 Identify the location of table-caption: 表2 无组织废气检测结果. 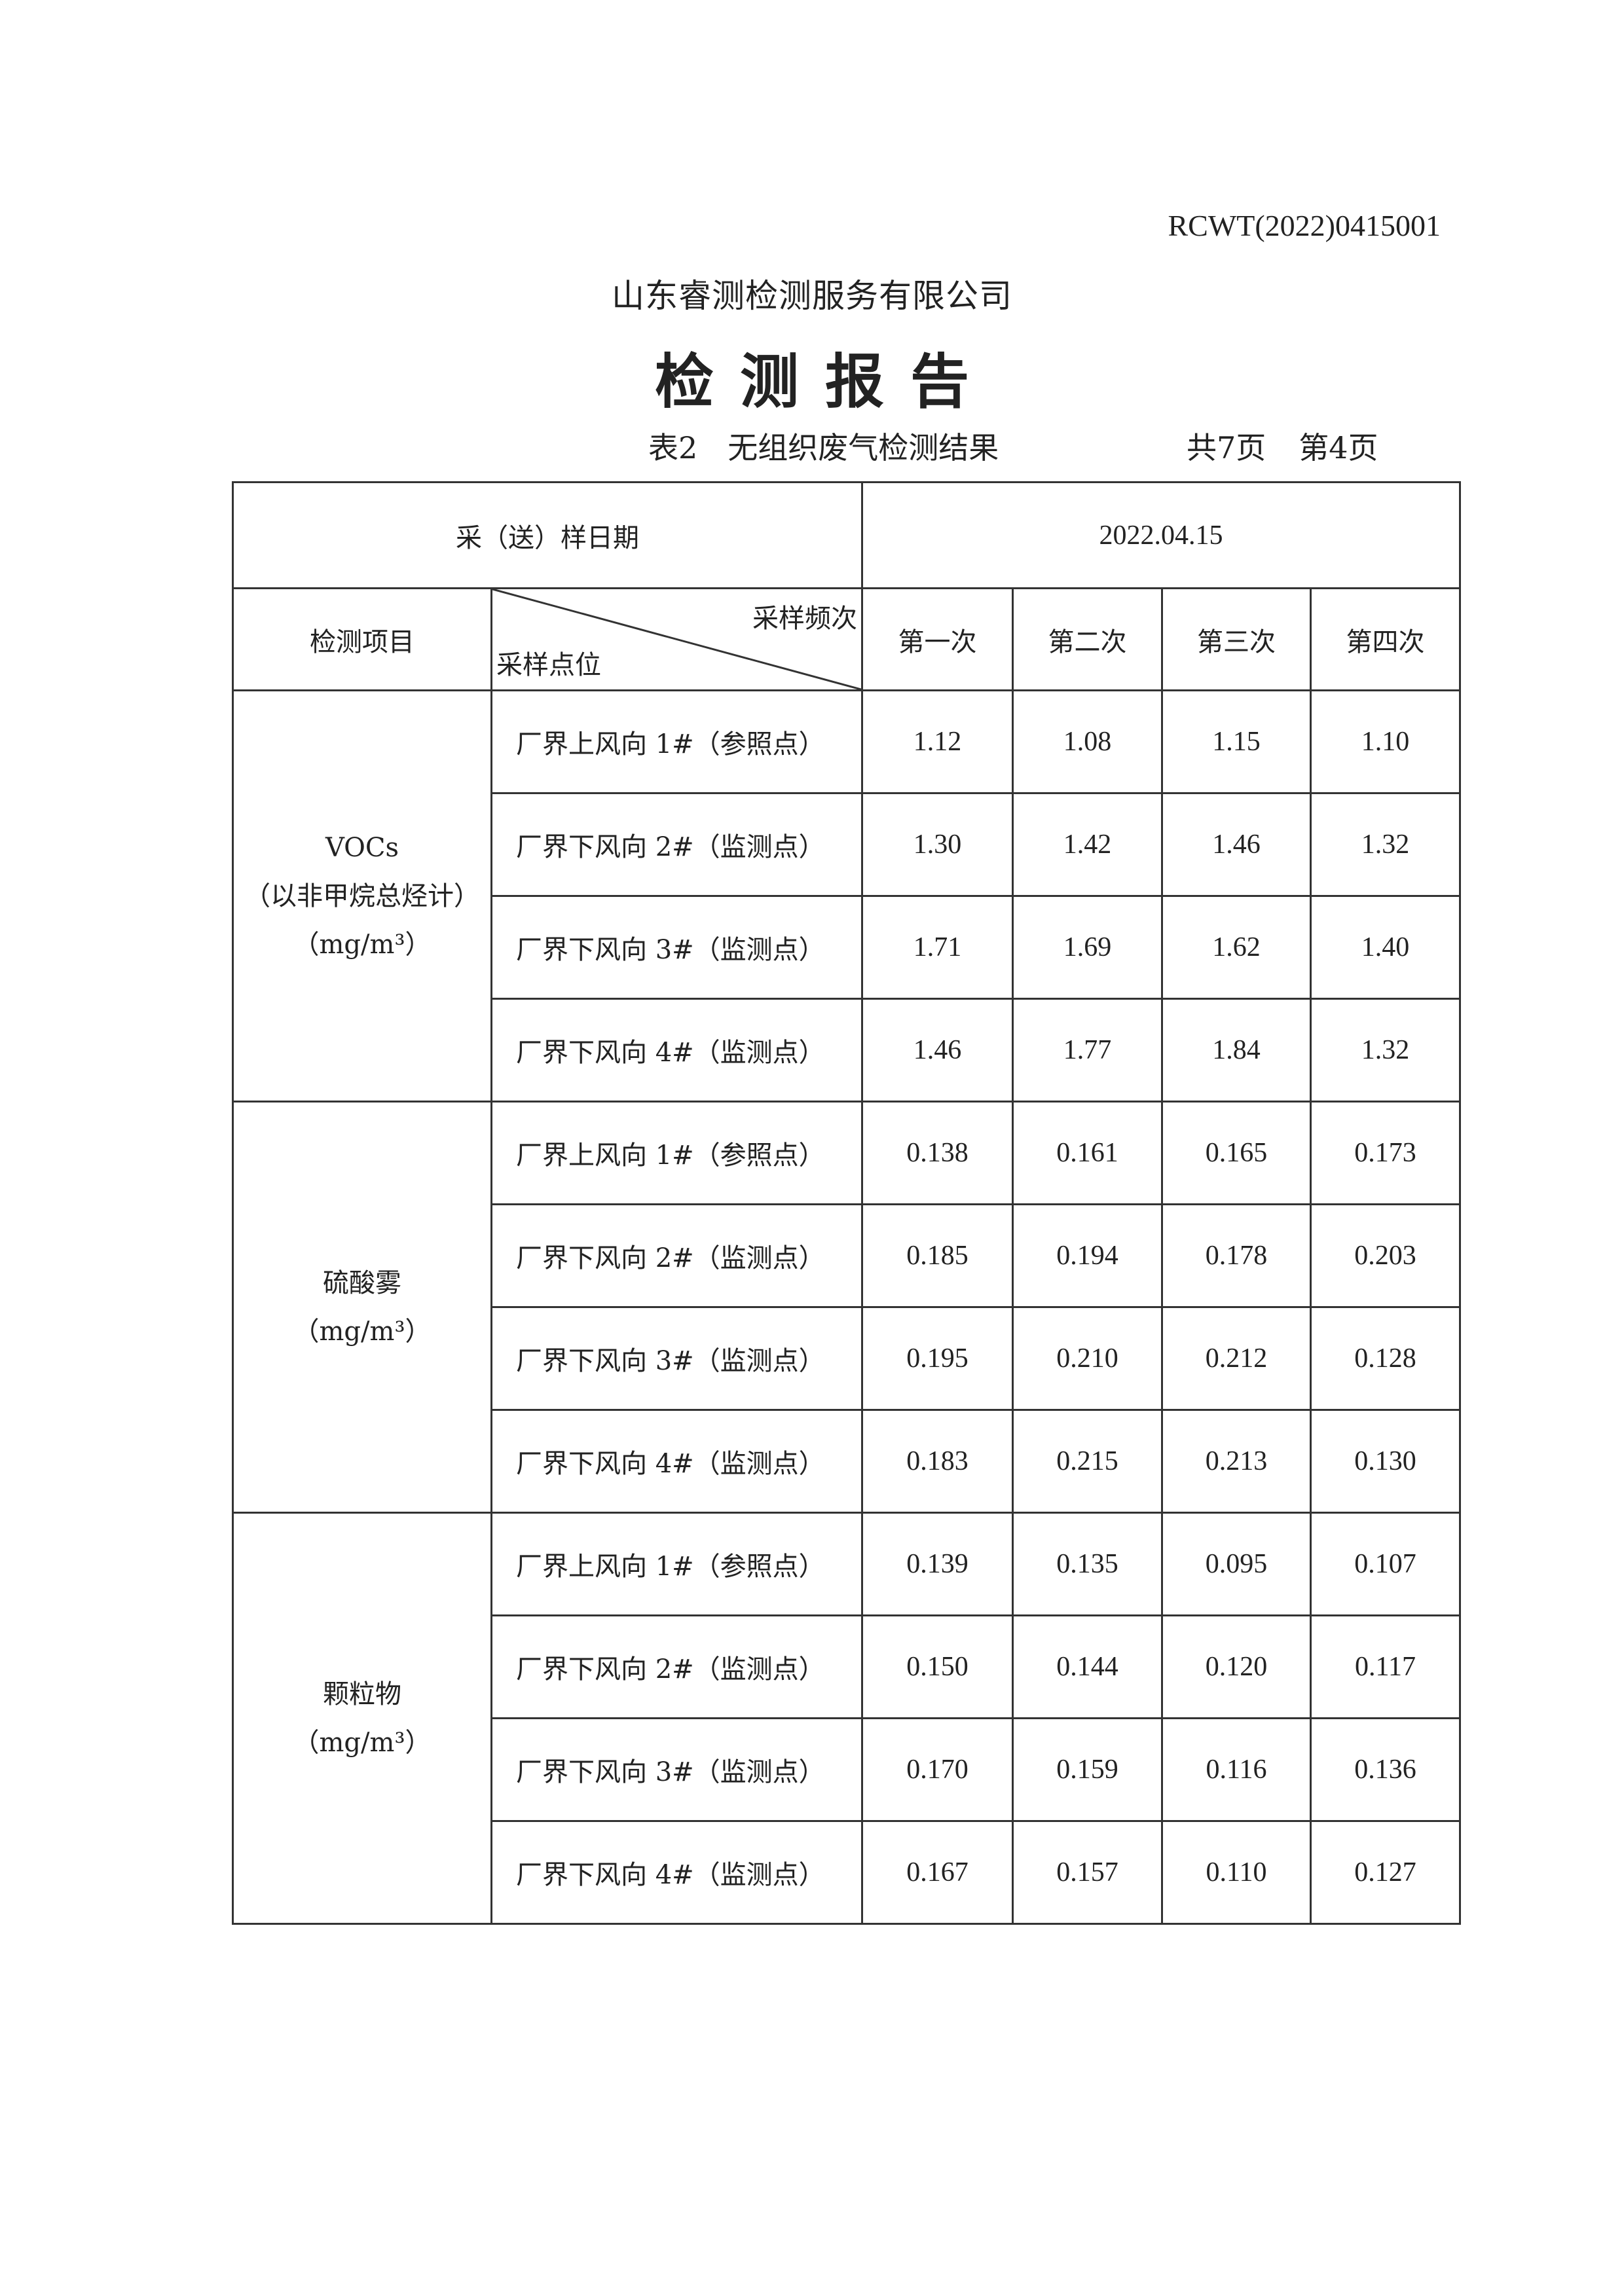
(823, 447).